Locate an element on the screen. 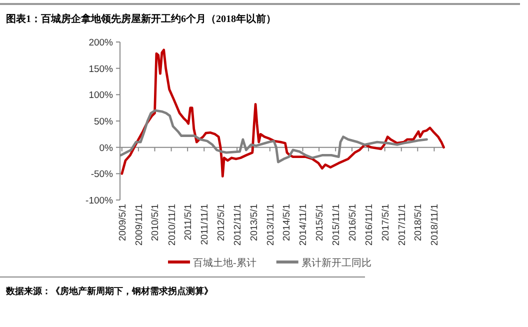  x-tick-label: 2014/11/1 is located at coordinates (304, 225).